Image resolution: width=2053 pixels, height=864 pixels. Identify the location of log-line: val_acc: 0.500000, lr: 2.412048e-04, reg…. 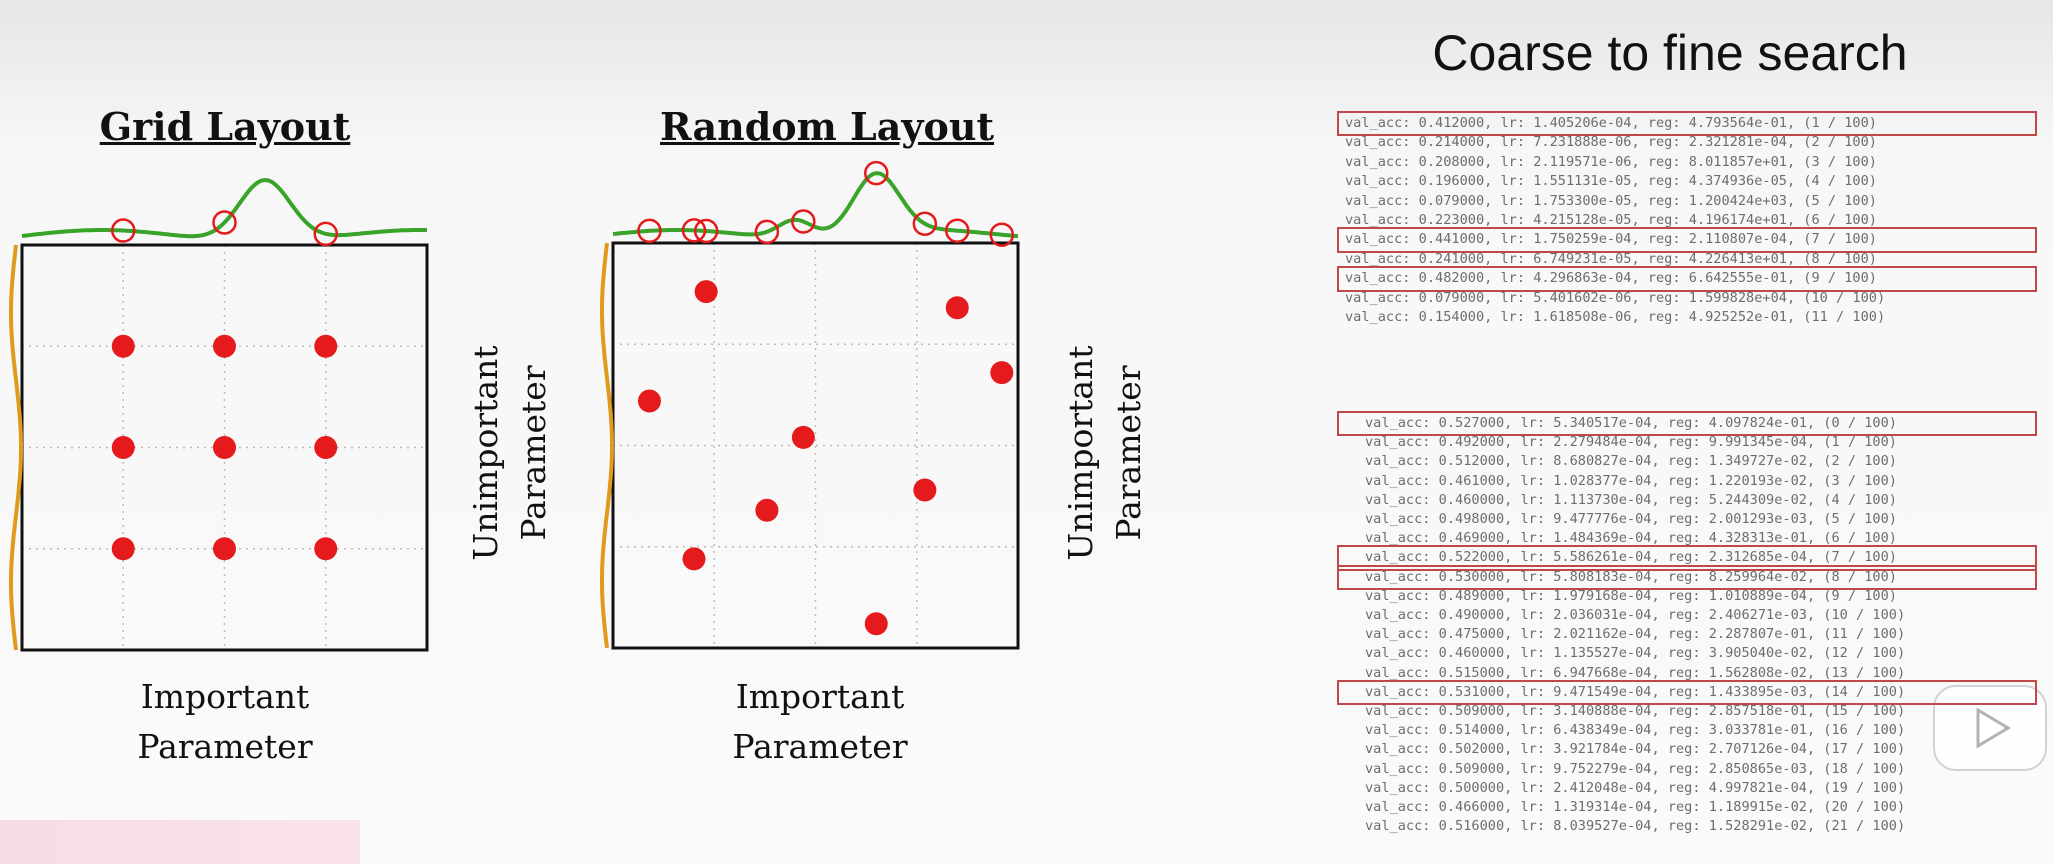
(1635, 787).